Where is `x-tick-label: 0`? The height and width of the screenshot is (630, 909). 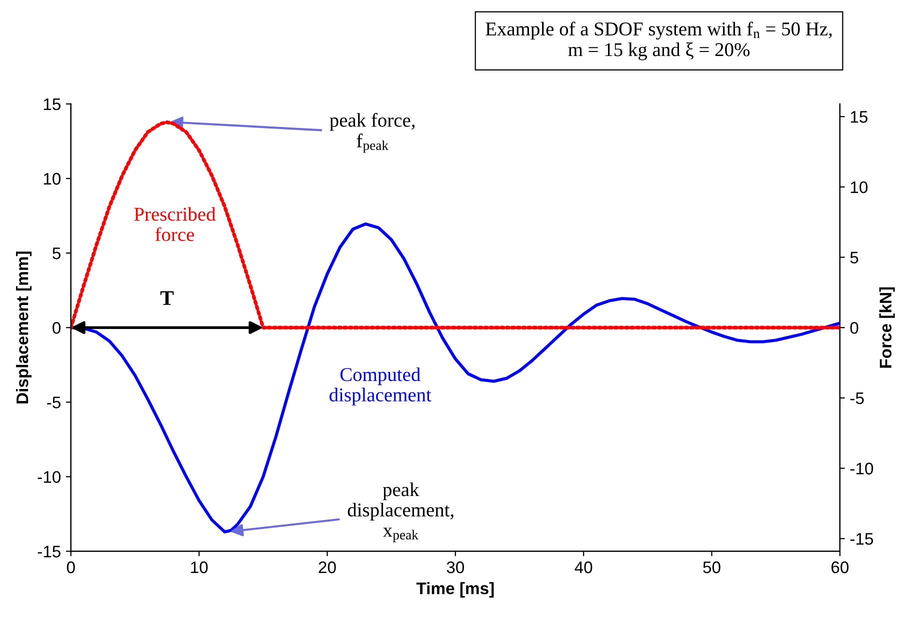 x-tick-label: 0 is located at coordinates (70, 567).